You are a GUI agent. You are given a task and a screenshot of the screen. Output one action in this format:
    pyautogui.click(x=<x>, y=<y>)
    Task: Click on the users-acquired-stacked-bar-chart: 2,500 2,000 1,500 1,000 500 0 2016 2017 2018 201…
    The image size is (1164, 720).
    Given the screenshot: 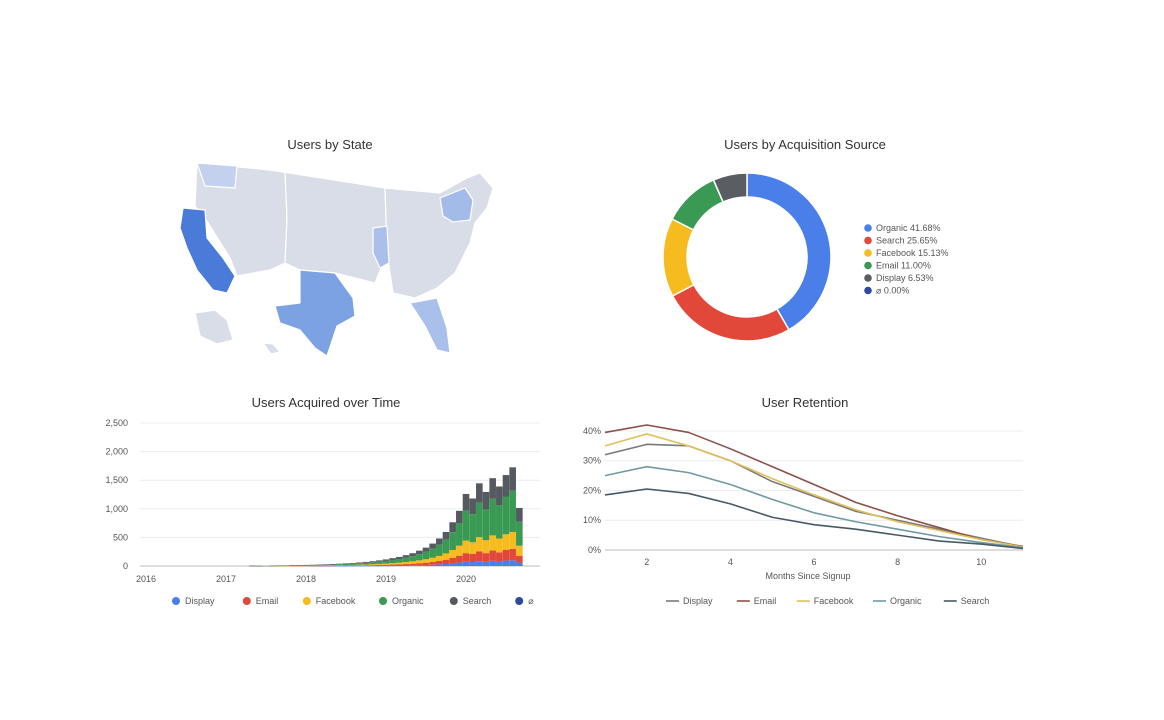 What is the action you would take?
    pyautogui.click(x=322, y=512)
    